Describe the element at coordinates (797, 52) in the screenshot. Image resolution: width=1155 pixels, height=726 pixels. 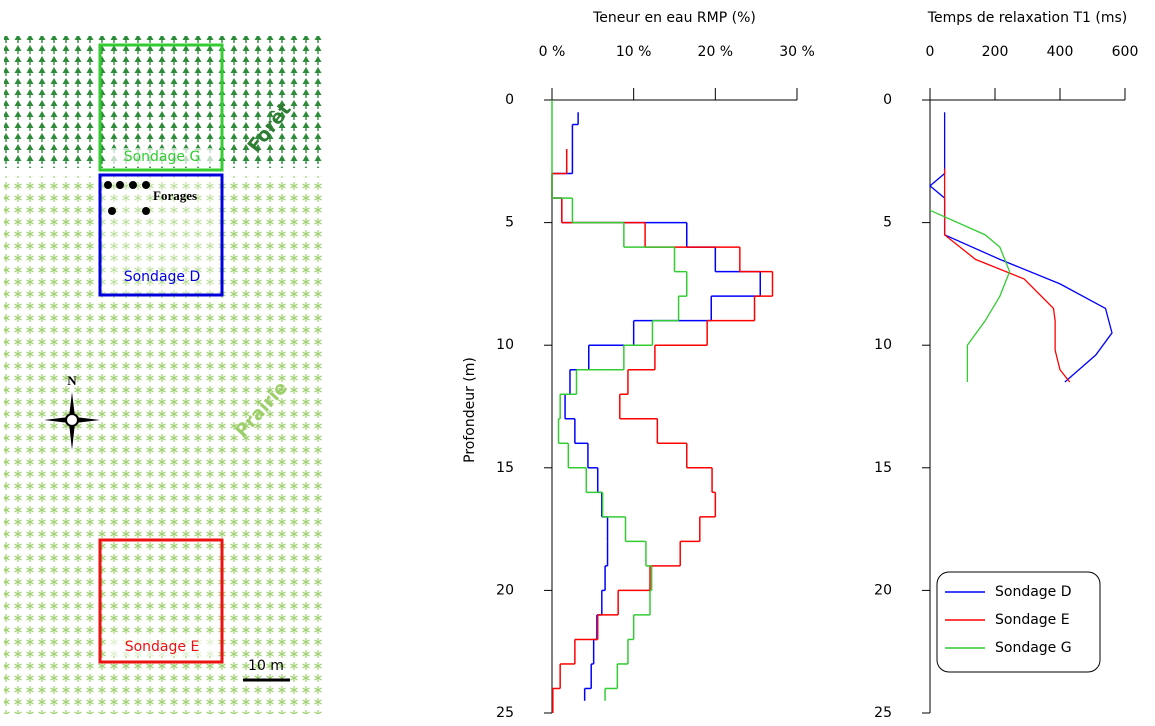
I see `x-tick-label: 30 %` at that location.